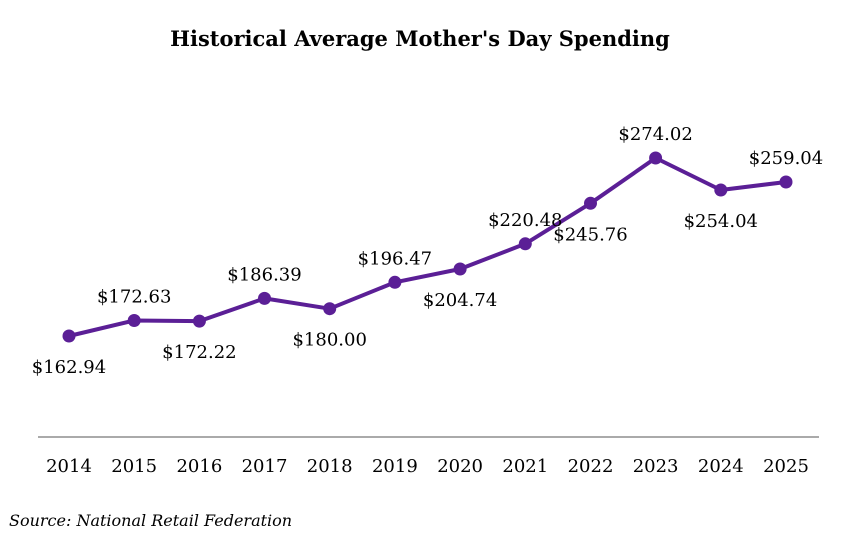 This screenshot has width=857, height=541. Describe the element at coordinates (525, 220) in the screenshot. I see `data-label-2021: $220.48` at that location.